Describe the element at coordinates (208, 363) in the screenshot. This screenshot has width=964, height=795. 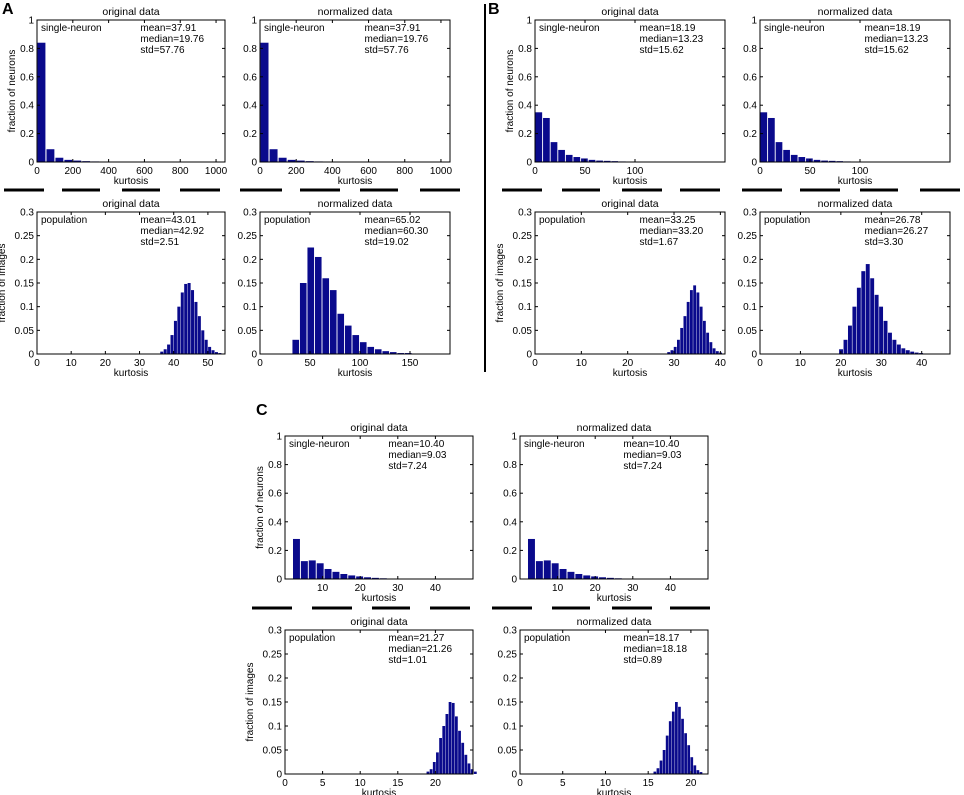
I see `x-tick-label: 50` at that location.